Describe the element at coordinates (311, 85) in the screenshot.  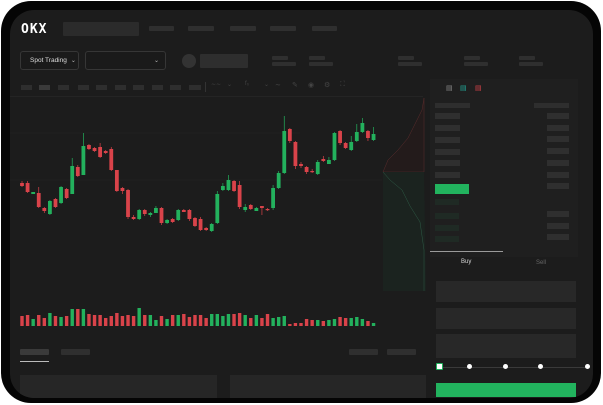
I see `camera-icon: ◉` at that location.